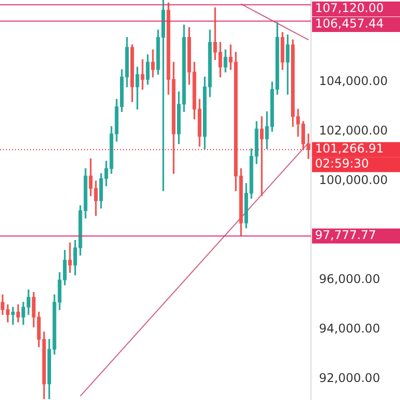  What do you see at coordinates (353, 81) in the screenshot?
I see `y-tick-label: 104,000.00` at bounding box center [353, 81].